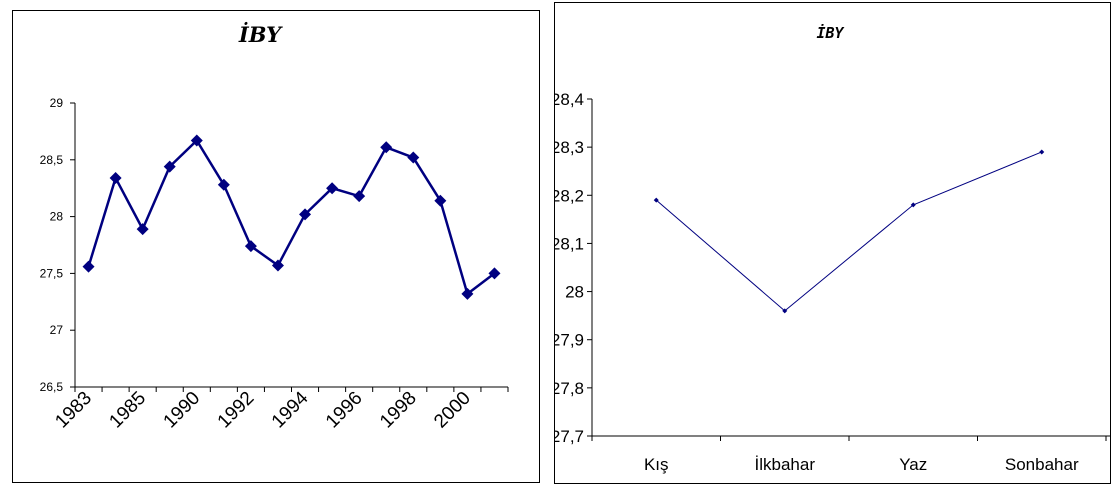 The width and height of the screenshot is (1112, 490). Describe the element at coordinates (913, 464) in the screenshot. I see `x-tick-label: Yaz` at that location.